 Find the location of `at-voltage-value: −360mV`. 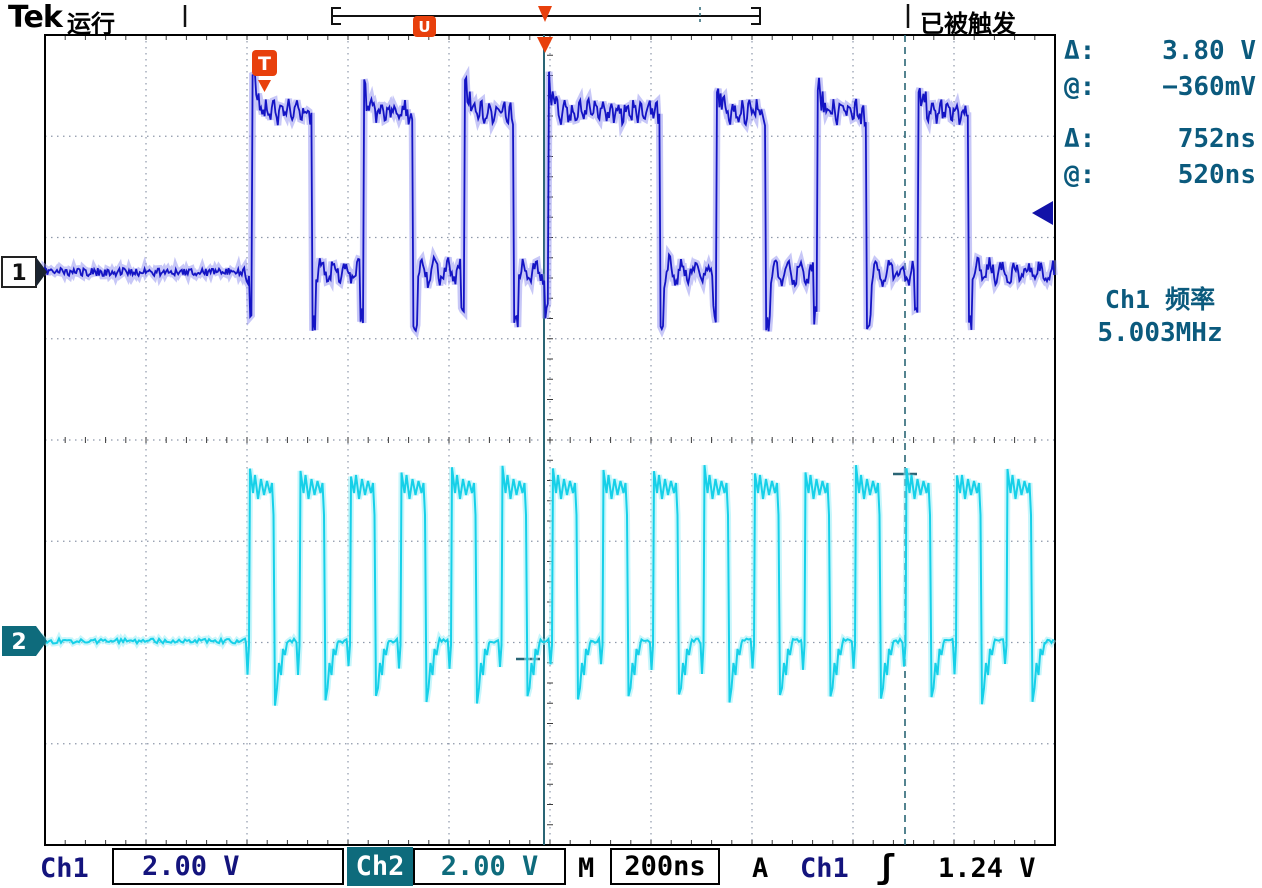

at-voltage-value: −360mV is located at coordinates (1209, 87).